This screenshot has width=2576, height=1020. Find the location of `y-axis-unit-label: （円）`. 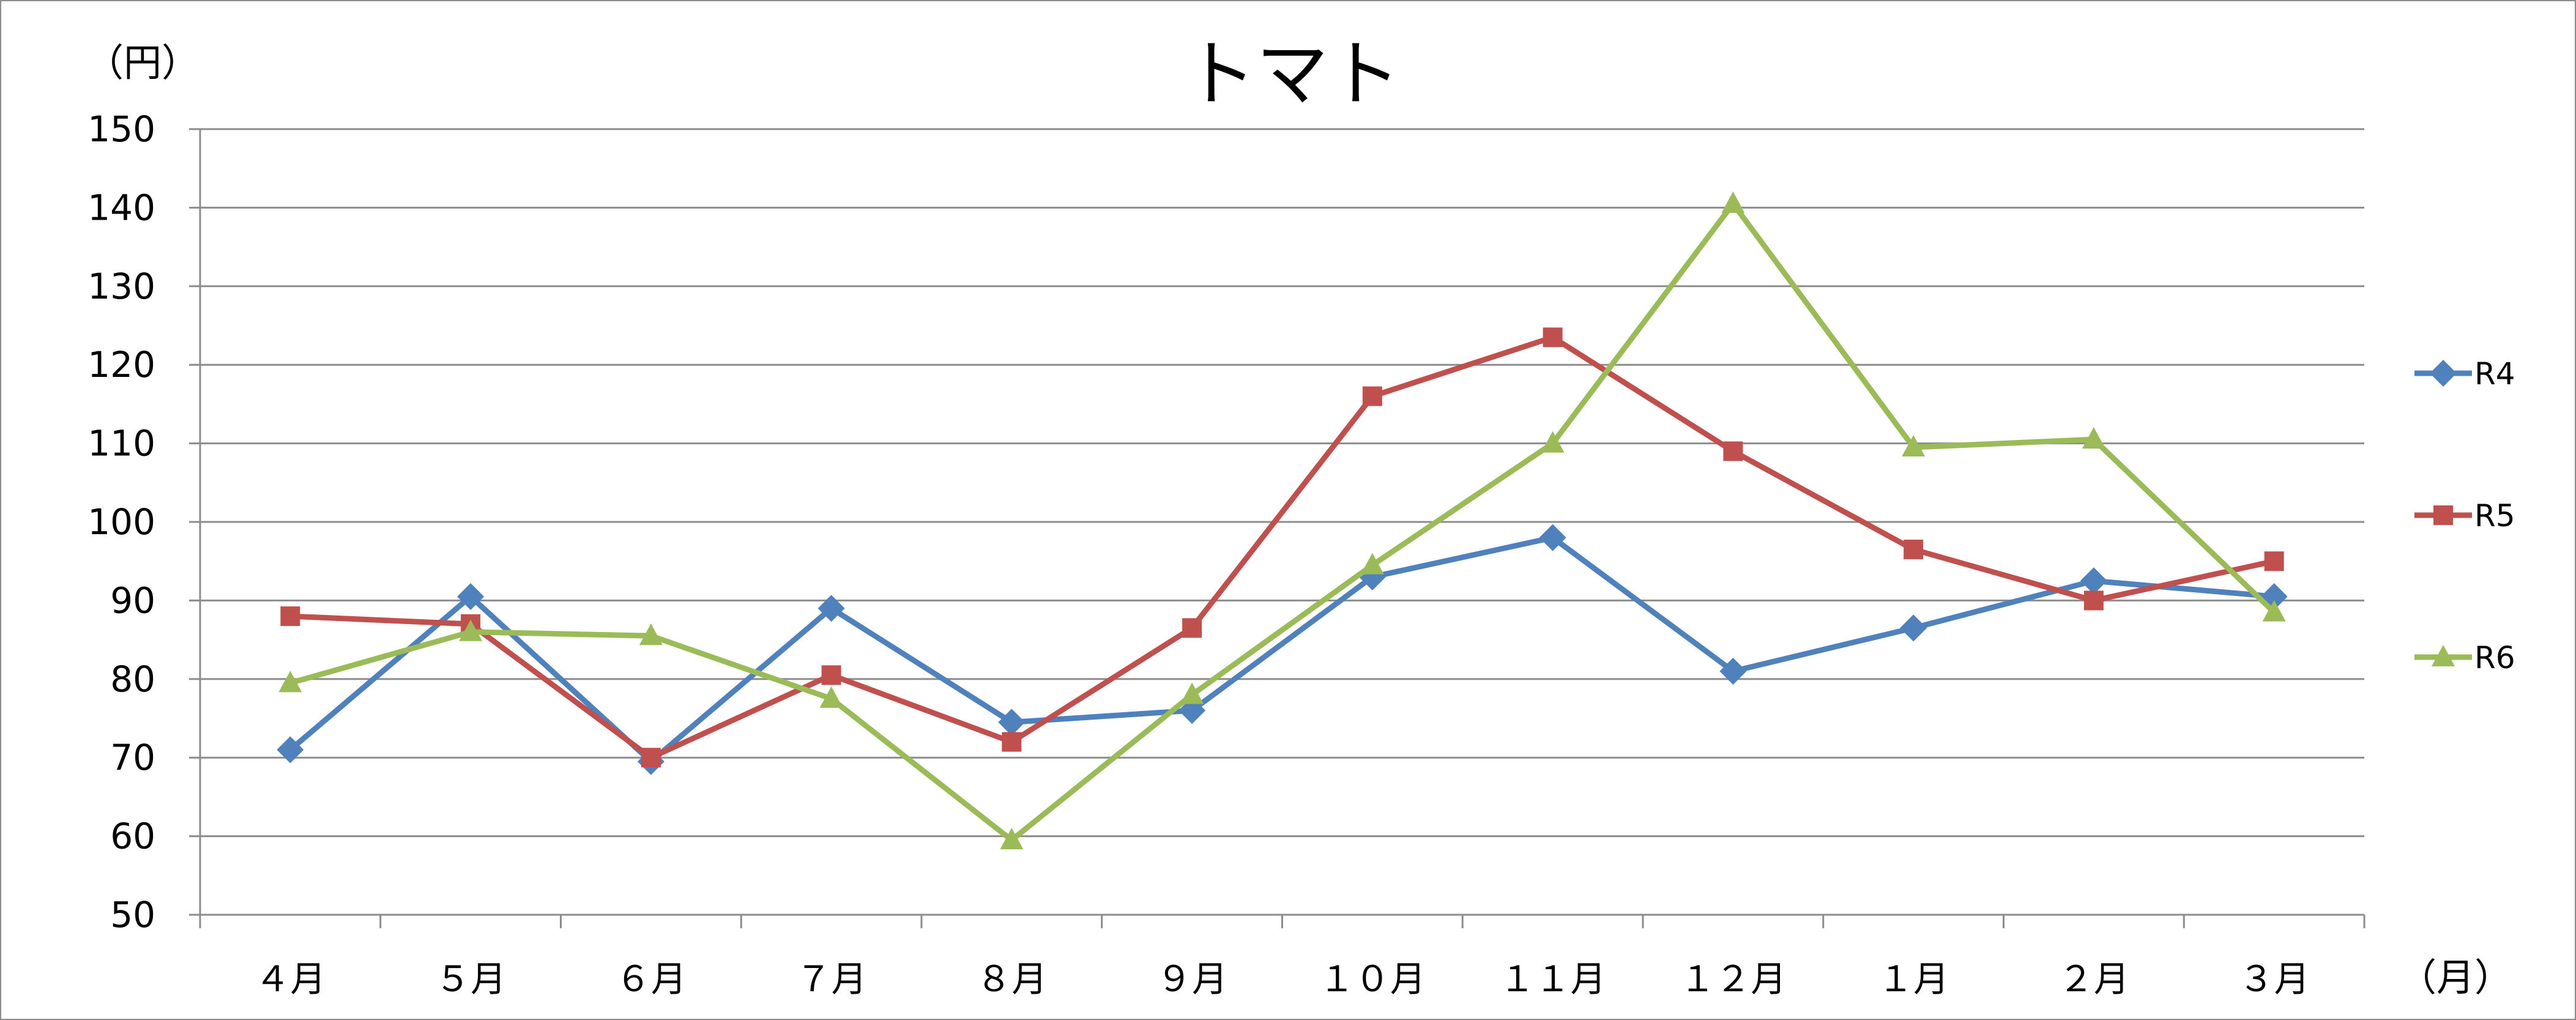

y-axis-unit-label: （円） is located at coordinates (142, 62).